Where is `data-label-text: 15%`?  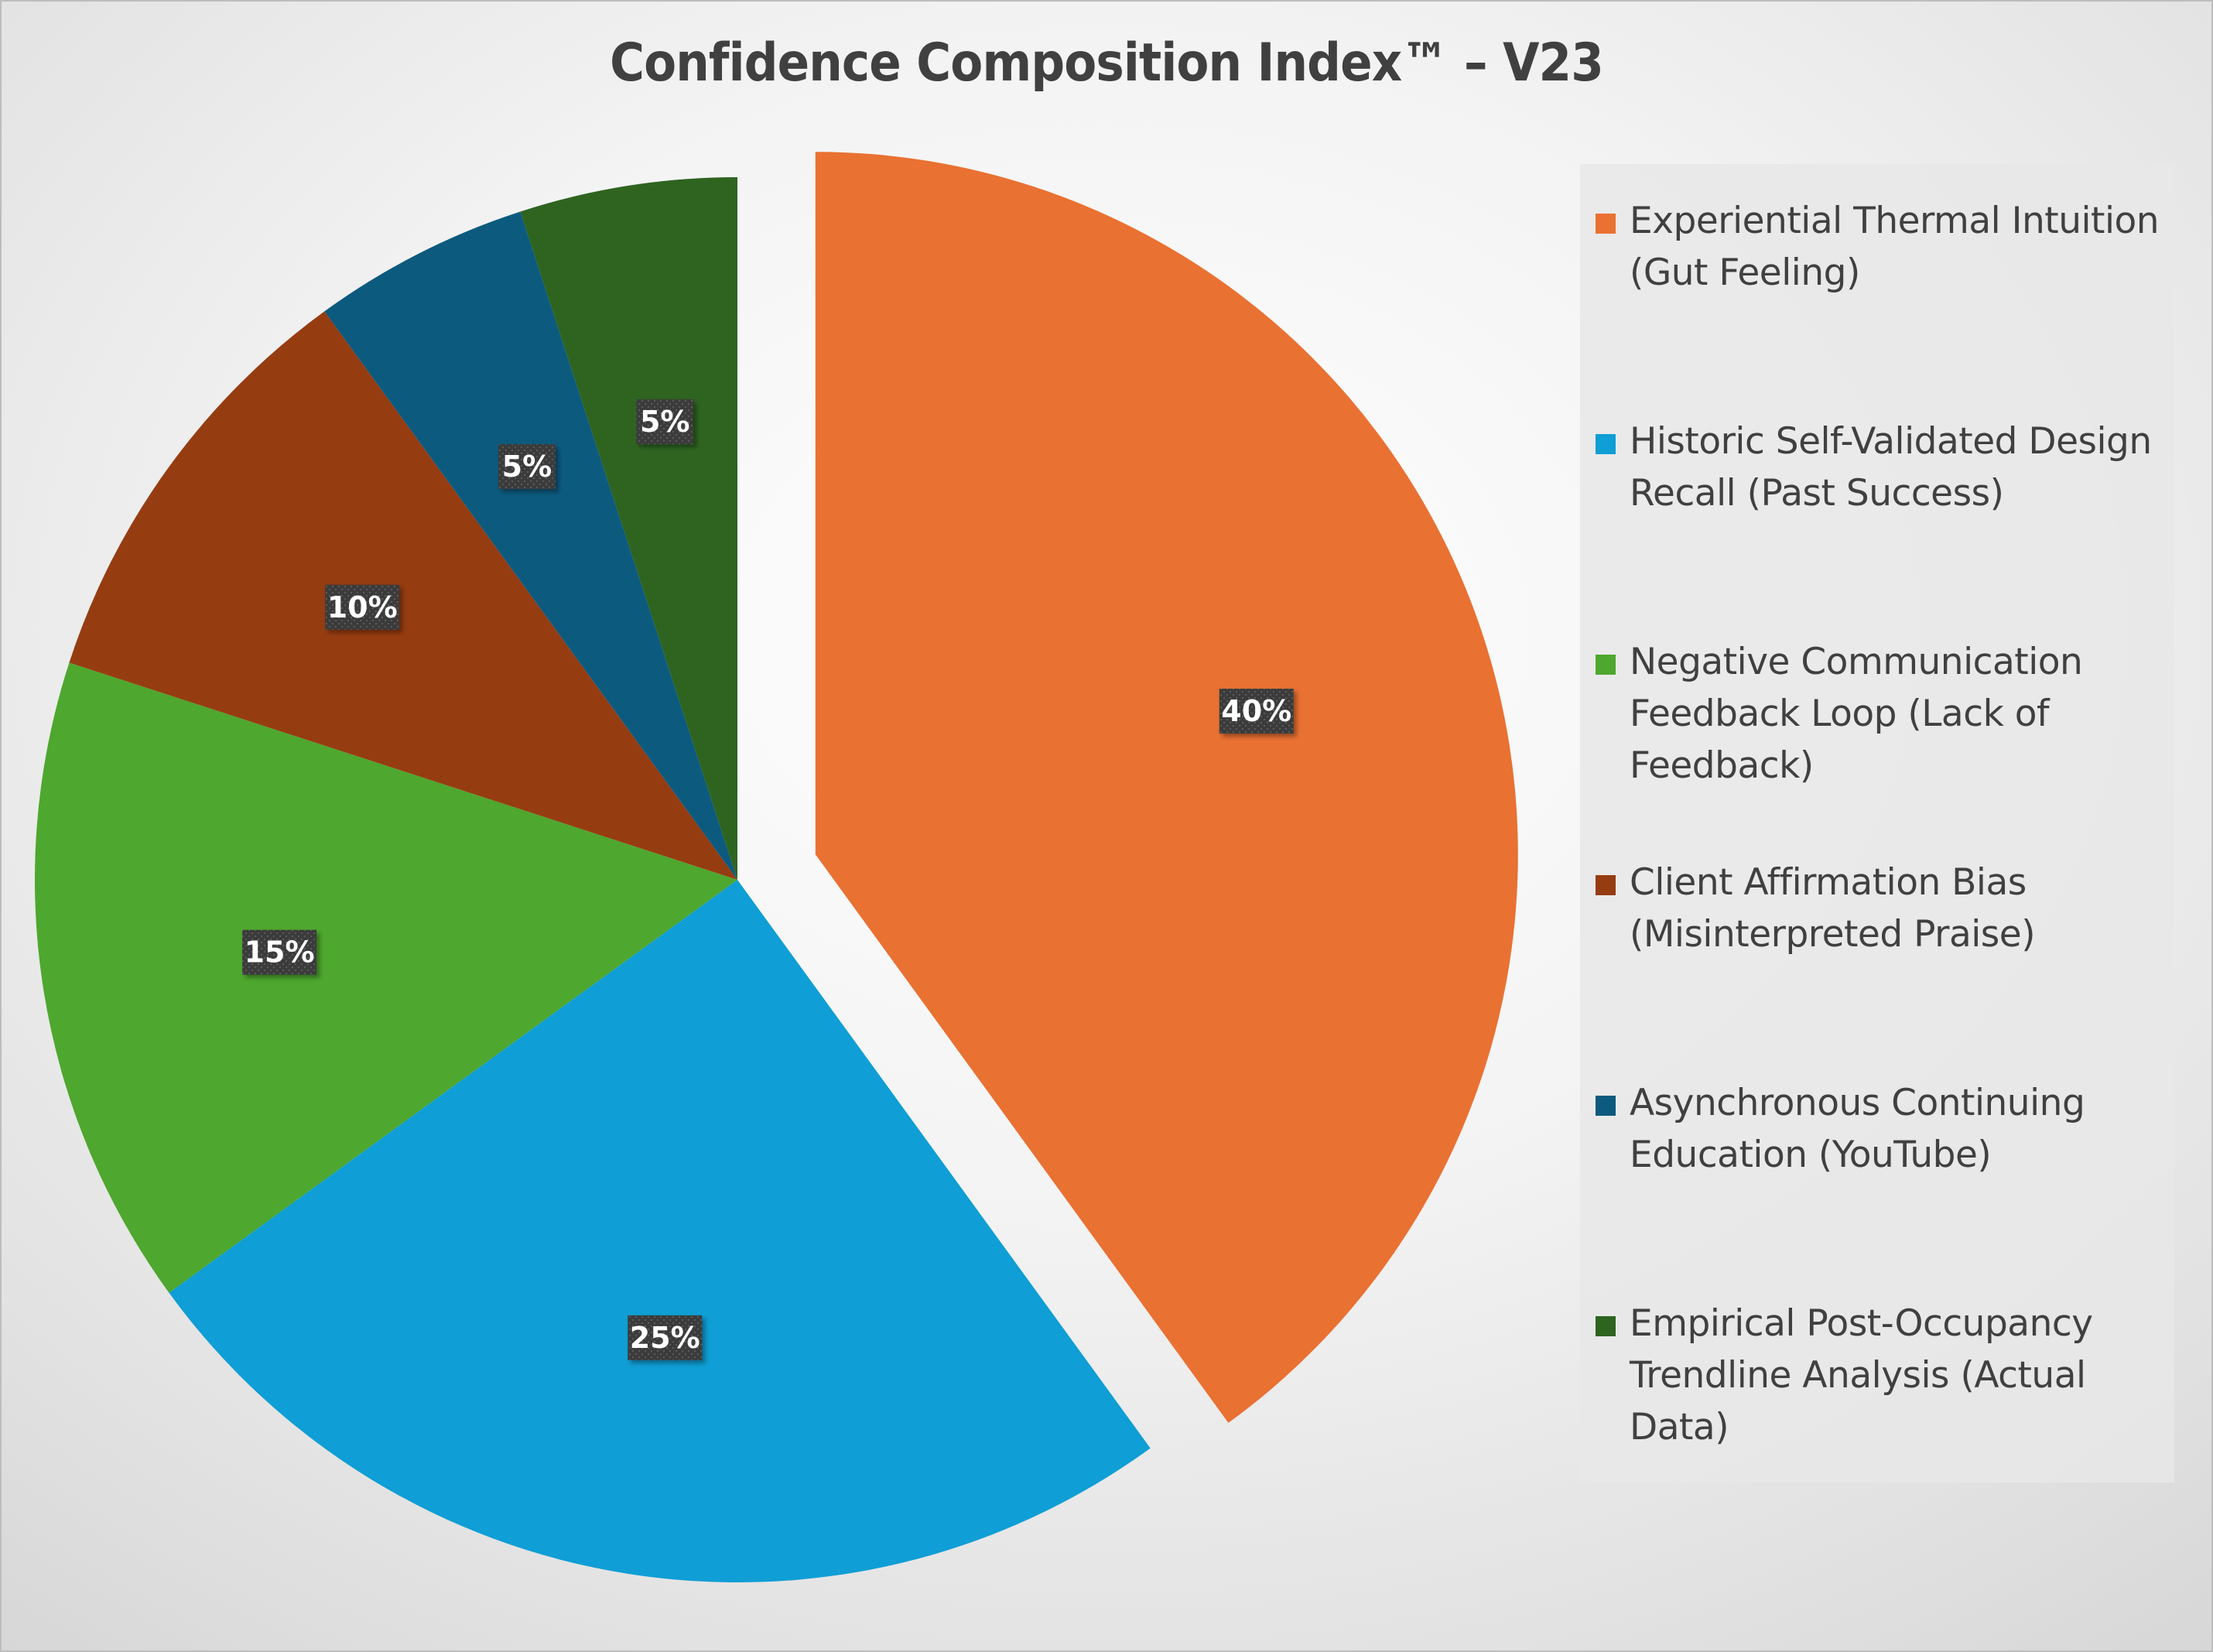
data-label-text: 15% is located at coordinates (280, 953).